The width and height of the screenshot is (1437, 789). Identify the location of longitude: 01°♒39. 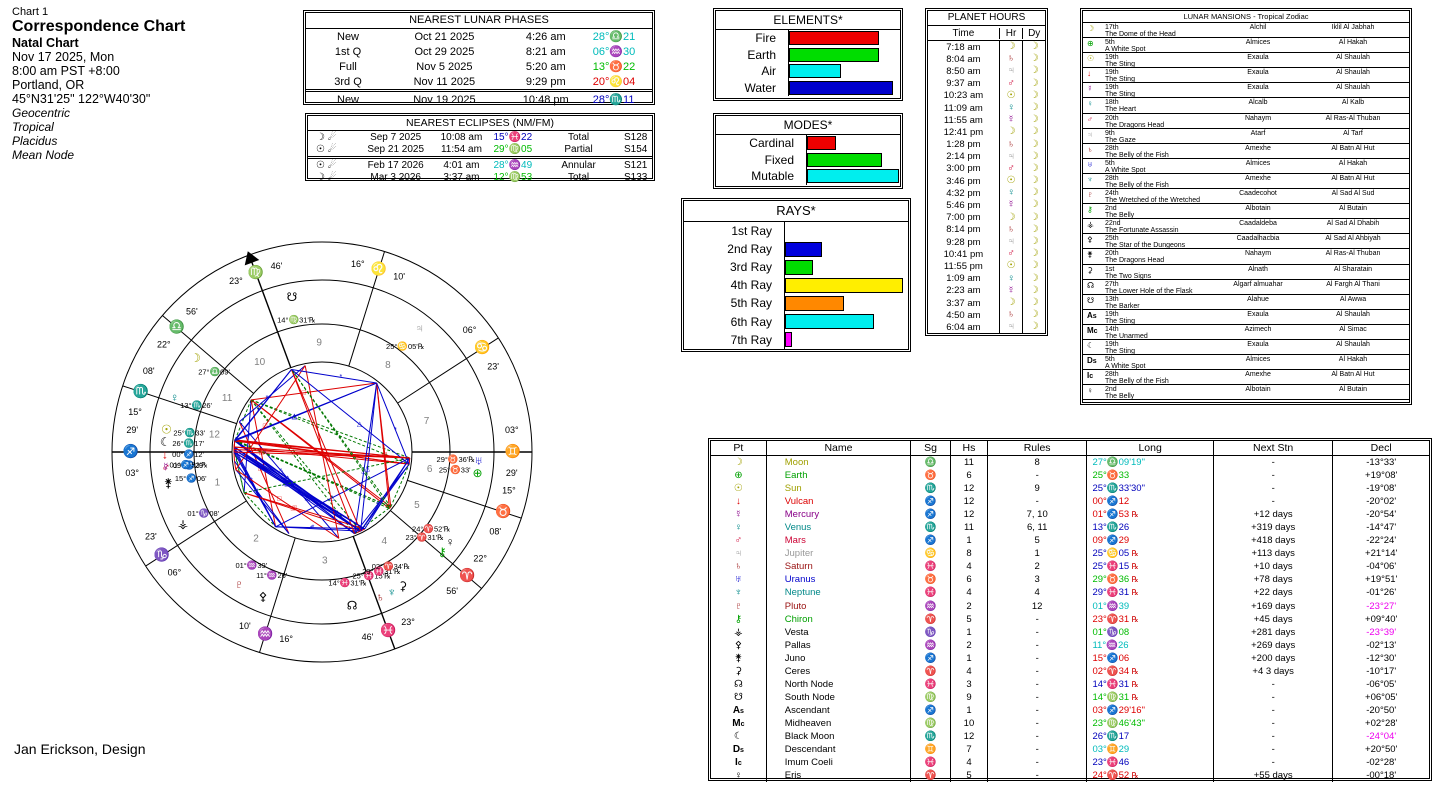
(1149, 606).